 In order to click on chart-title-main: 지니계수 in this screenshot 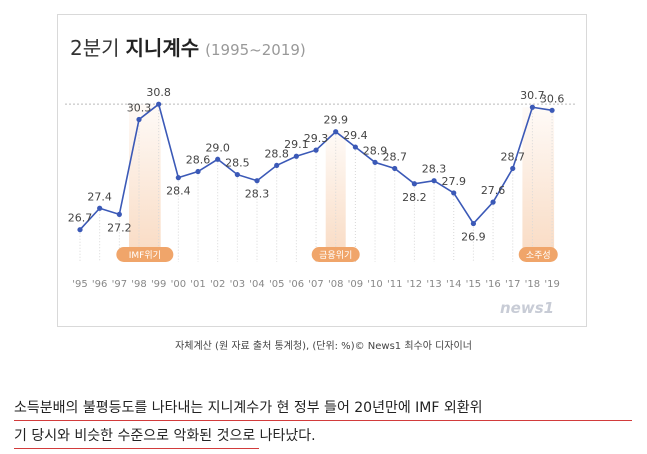, I will do `click(162, 48)`.